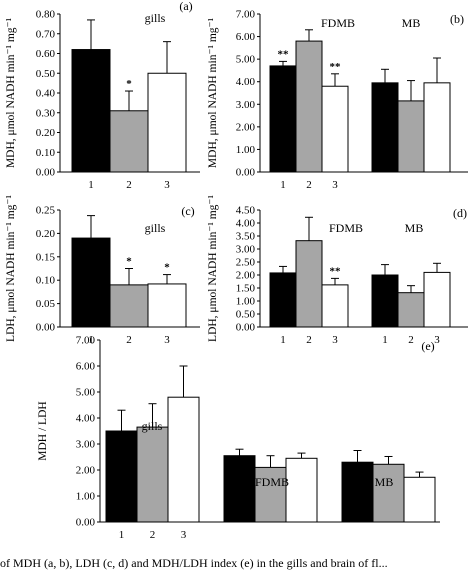  What do you see at coordinates (338, 23) in the screenshot?
I see `panel-2-group-label: FDMB` at bounding box center [338, 23].